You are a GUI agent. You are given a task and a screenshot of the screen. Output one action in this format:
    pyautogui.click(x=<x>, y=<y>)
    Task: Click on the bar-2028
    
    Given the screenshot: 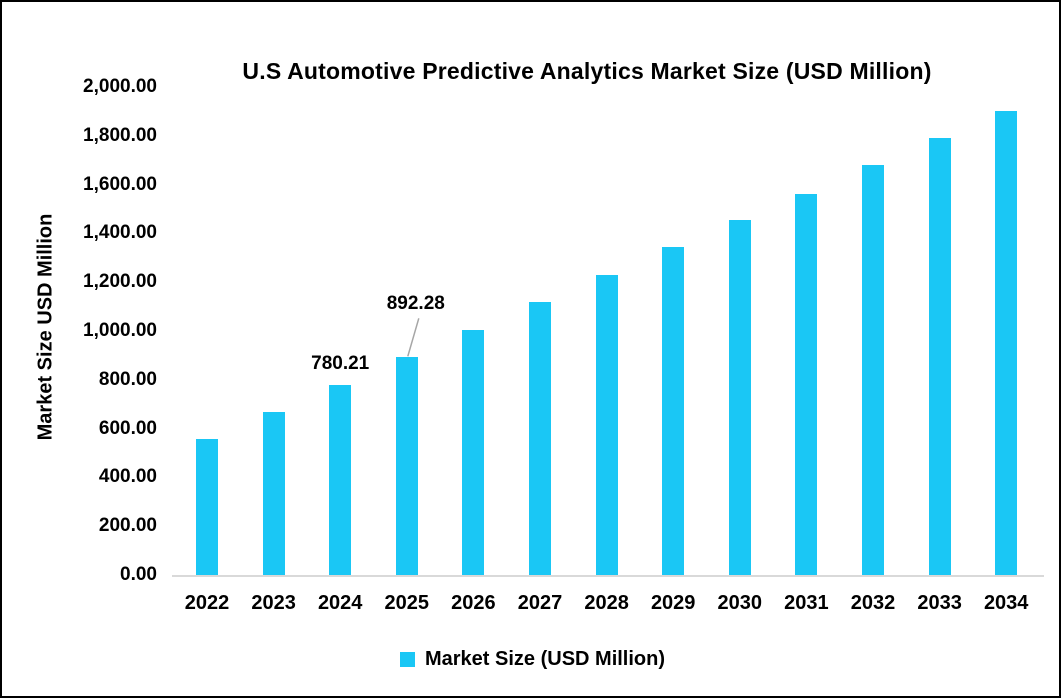 What is the action you would take?
    pyautogui.click(x=606, y=424)
    